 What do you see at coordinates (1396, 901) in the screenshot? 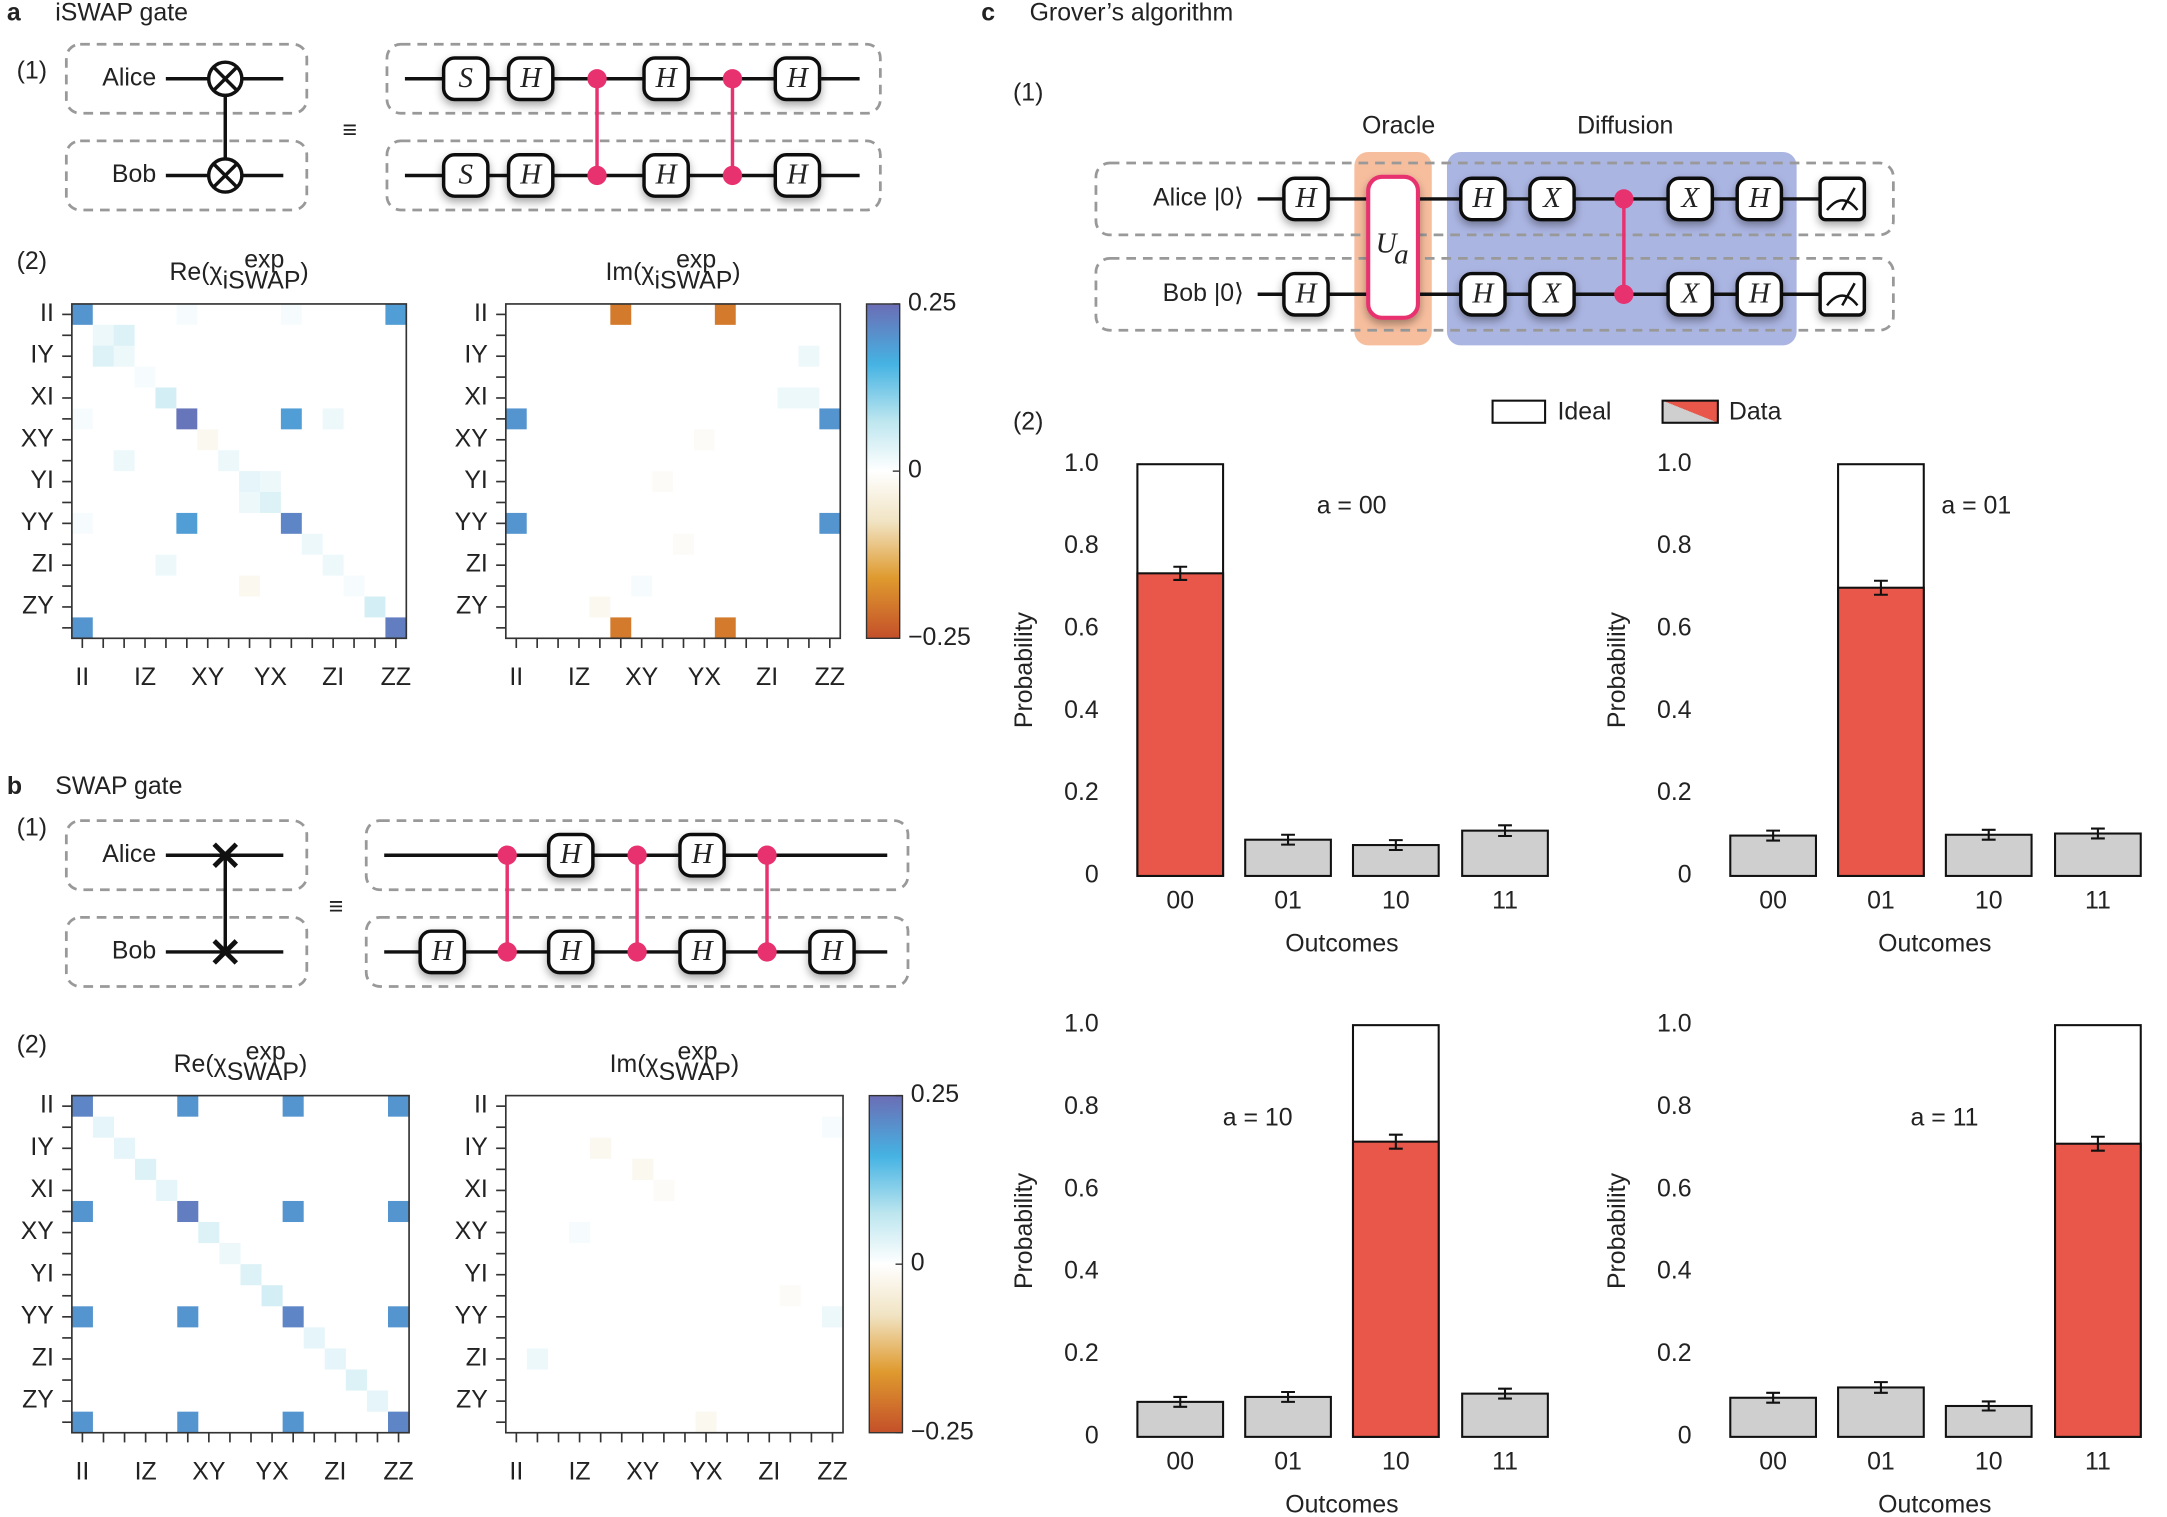
I see `x-tick-label: 10` at bounding box center [1396, 901].